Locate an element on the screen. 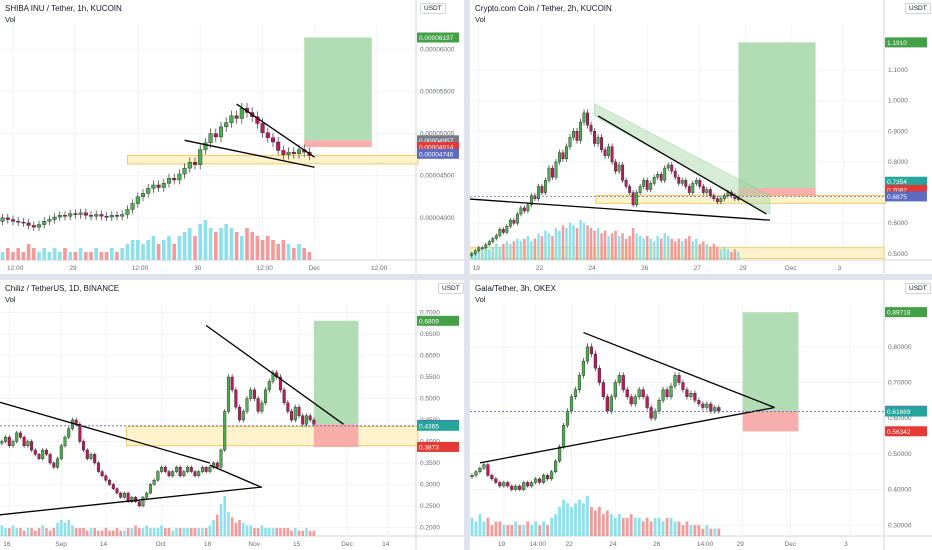  y-tick-label: 0.3000 is located at coordinates (430, 484).